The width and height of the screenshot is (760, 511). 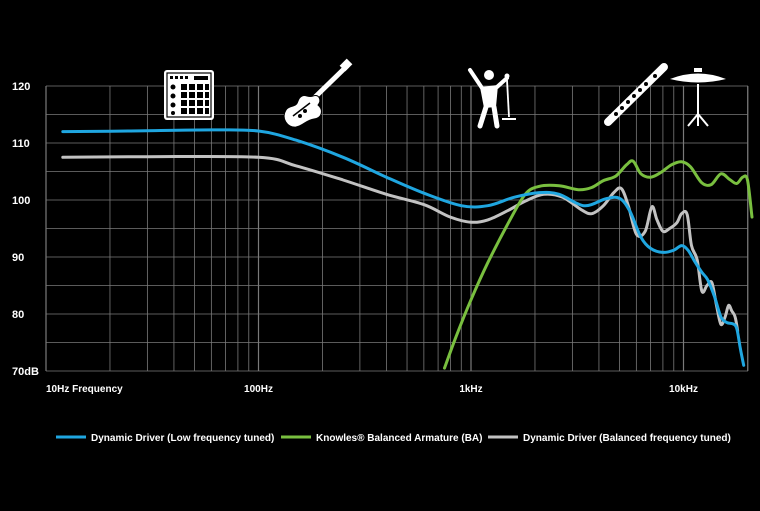 I want to click on x-tick-label: 10kHz, so click(x=683, y=389).